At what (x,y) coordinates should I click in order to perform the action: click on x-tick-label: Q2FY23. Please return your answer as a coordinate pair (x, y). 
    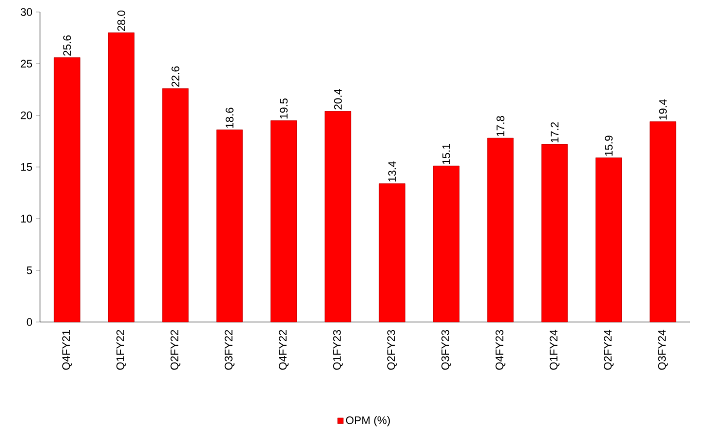
    Looking at the image, I should click on (392, 350).